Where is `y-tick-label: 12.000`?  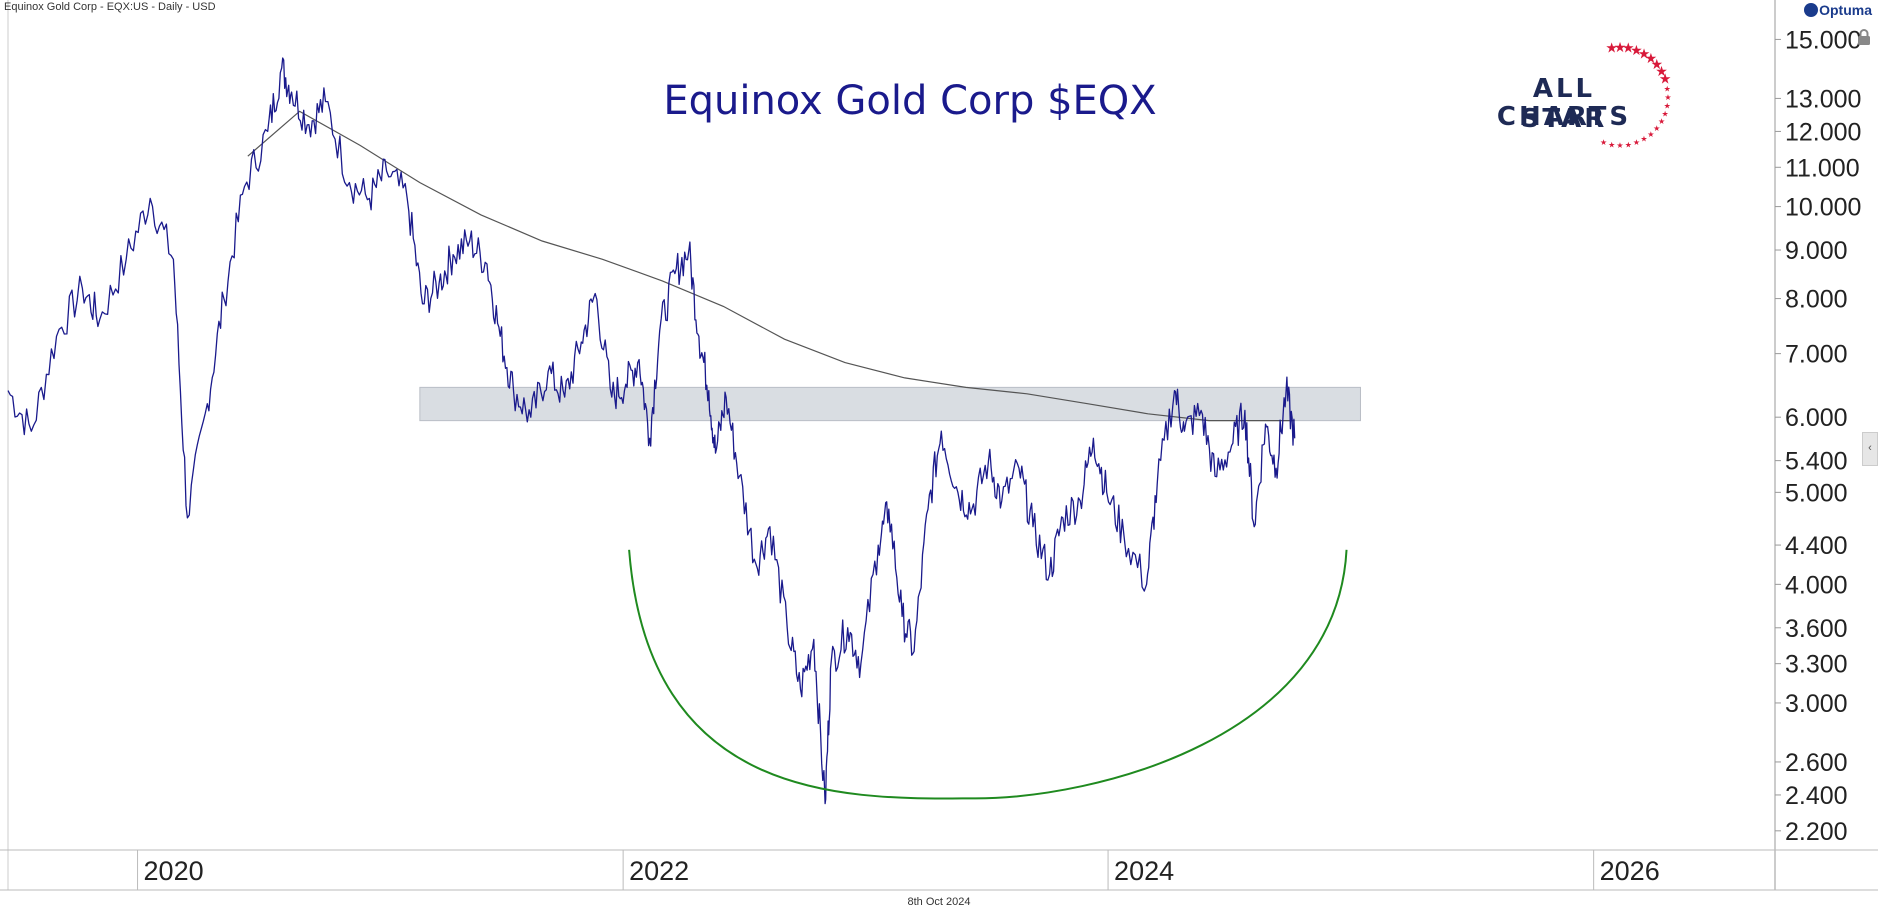
y-tick-label: 12.000 is located at coordinates (1823, 132).